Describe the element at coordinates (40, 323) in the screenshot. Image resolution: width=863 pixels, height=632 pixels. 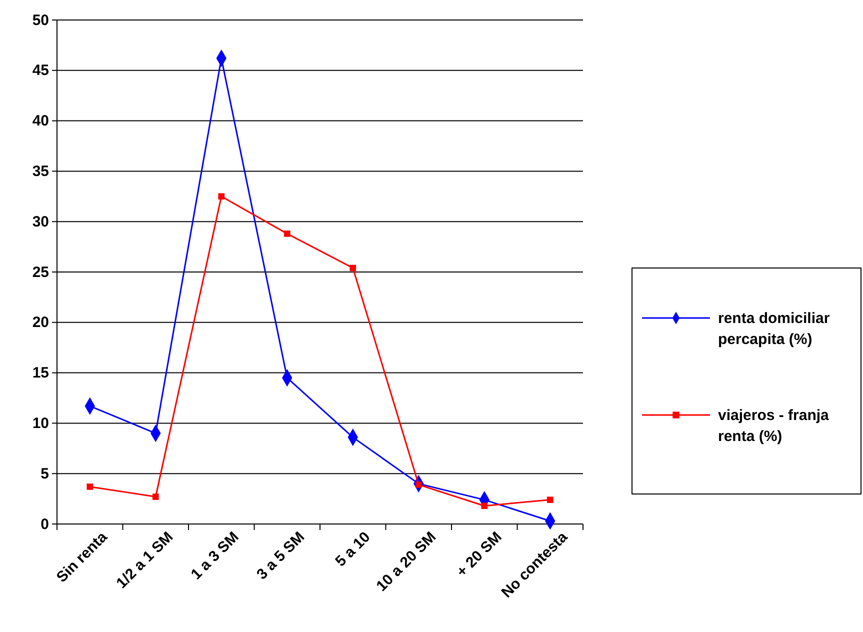
I see `y-tick-label: 20` at that location.